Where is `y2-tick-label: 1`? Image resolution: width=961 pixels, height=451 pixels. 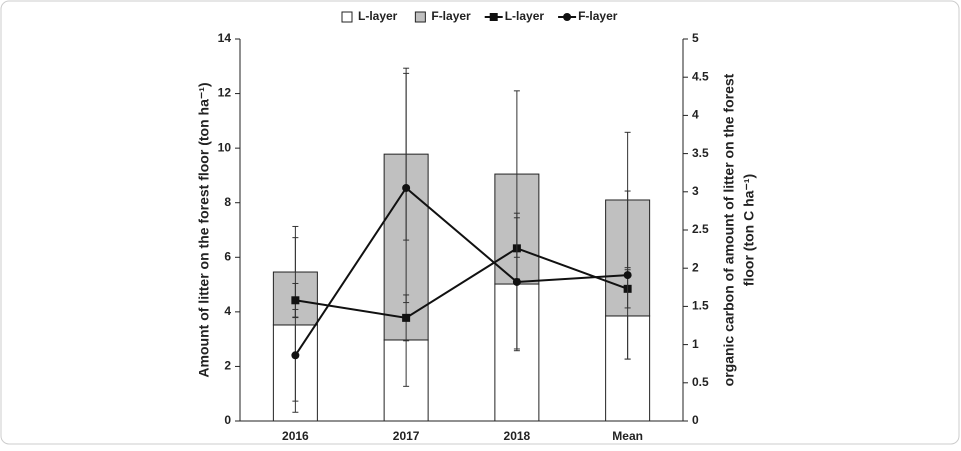 y2-tick-label: 1 is located at coordinates (695, 344).